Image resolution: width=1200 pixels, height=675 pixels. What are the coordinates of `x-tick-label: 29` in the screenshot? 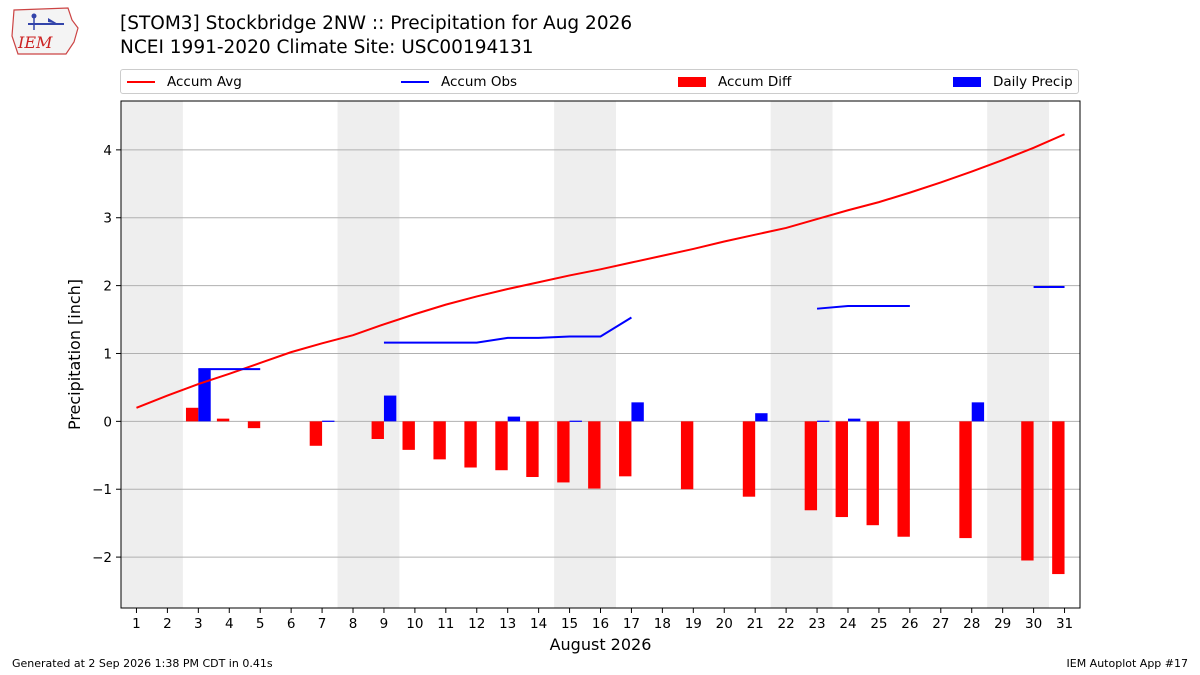 It's located at (1002, 624).